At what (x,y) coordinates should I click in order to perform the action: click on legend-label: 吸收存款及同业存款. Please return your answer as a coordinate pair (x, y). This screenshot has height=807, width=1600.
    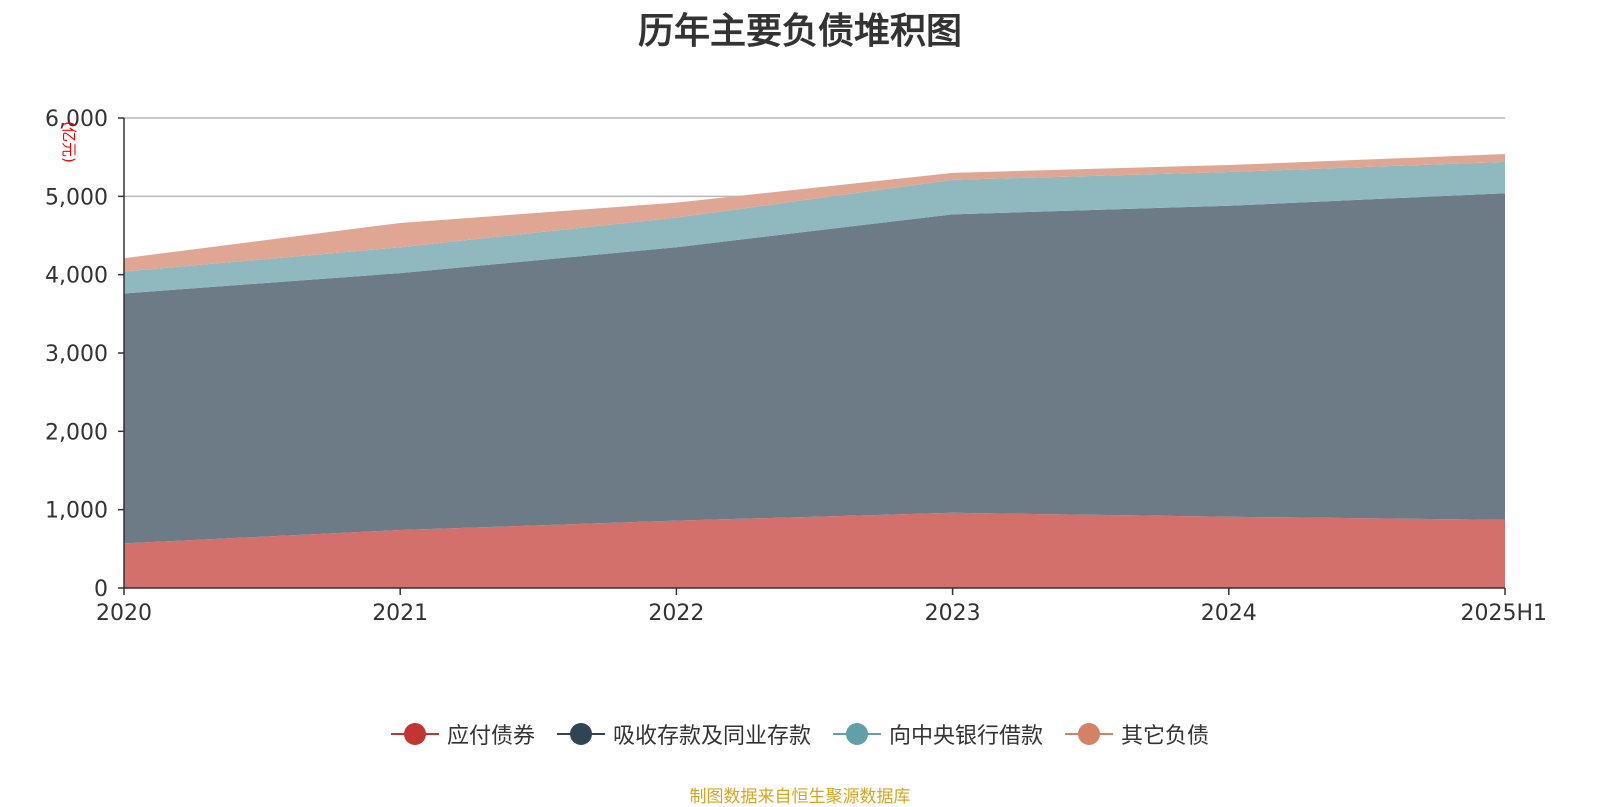
    Looking at the image, I should click on (711, 736).